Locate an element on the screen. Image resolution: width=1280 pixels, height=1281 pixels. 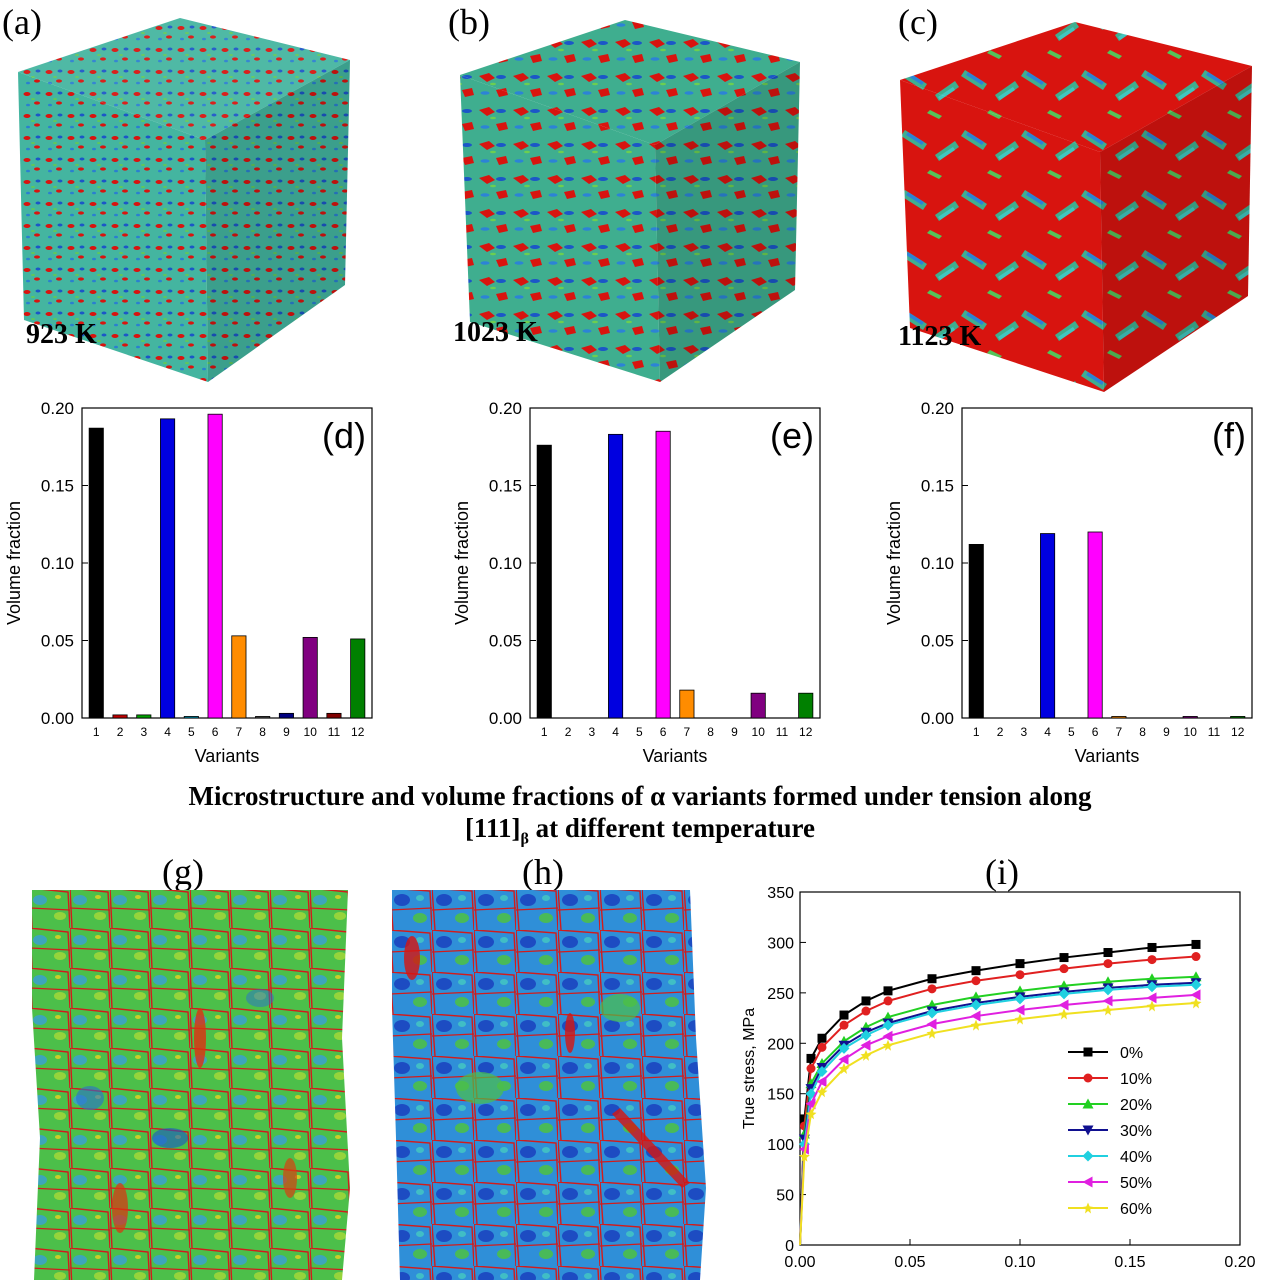
x-axis-label: Variants is located at coordinates (1107, 756).